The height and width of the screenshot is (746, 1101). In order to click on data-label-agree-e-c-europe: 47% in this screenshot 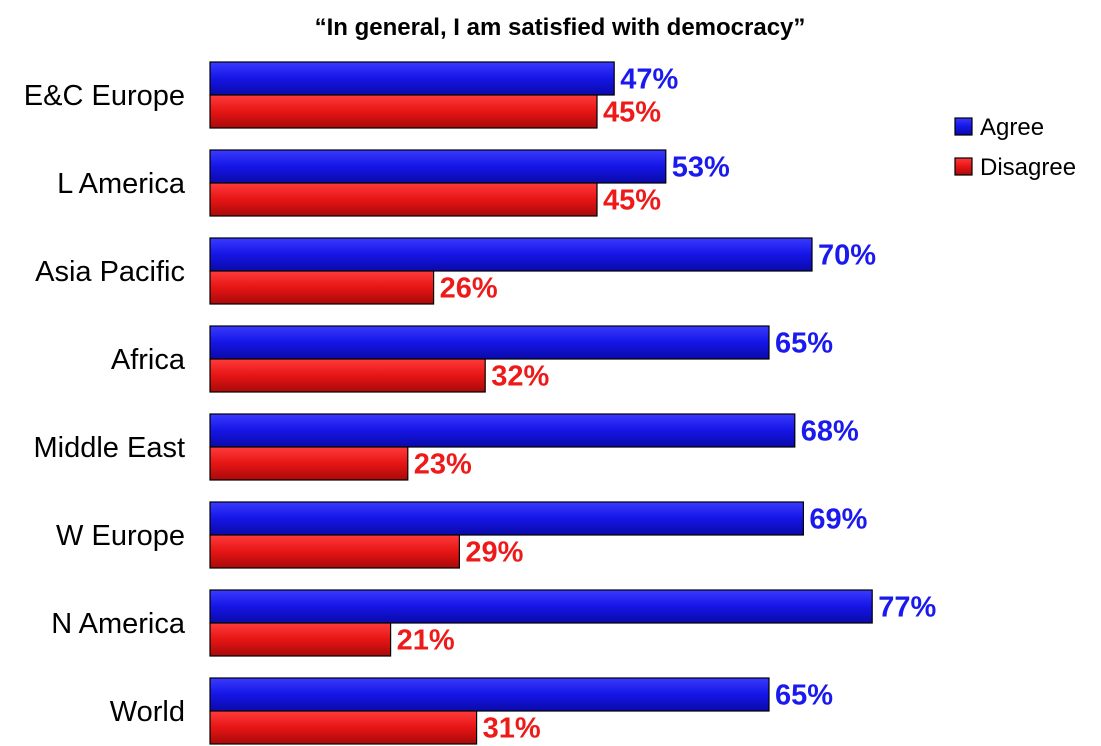, I will do `click(649, 80)`.